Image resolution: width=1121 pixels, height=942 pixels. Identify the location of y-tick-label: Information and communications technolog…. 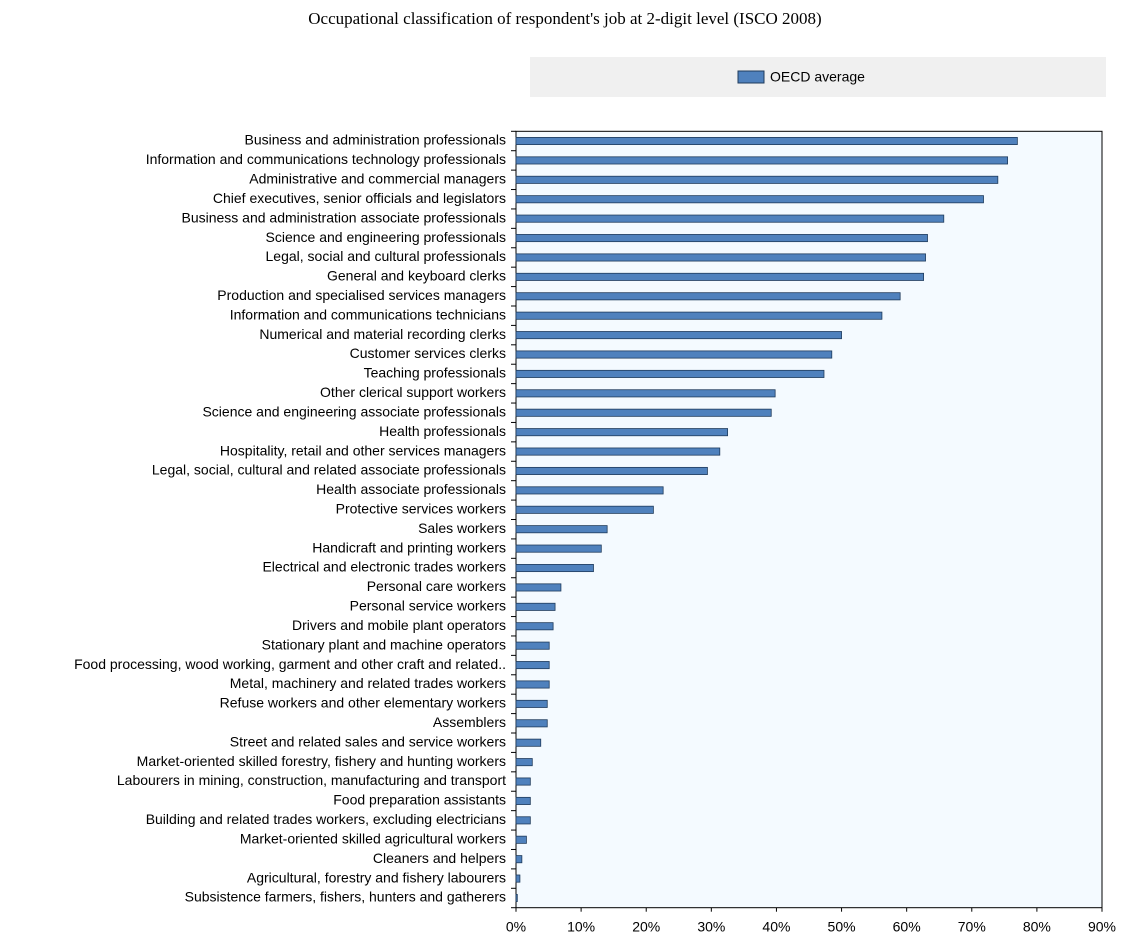
(326, 159).